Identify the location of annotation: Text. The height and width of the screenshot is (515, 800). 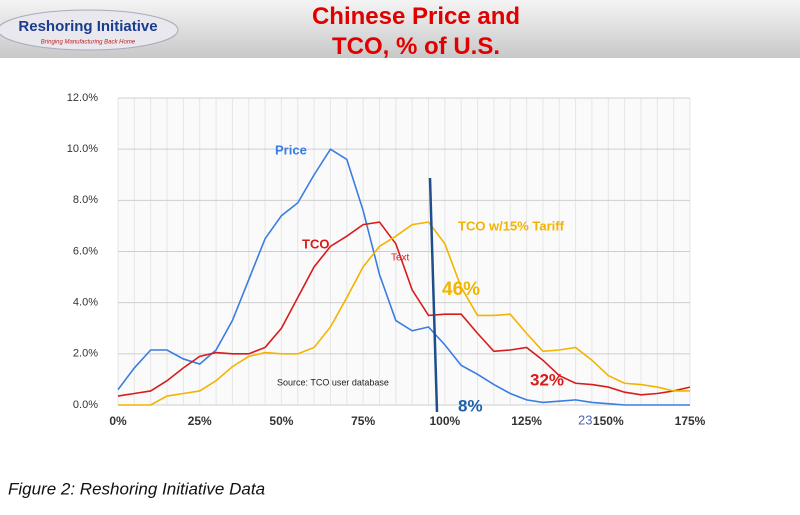
(400, 258).